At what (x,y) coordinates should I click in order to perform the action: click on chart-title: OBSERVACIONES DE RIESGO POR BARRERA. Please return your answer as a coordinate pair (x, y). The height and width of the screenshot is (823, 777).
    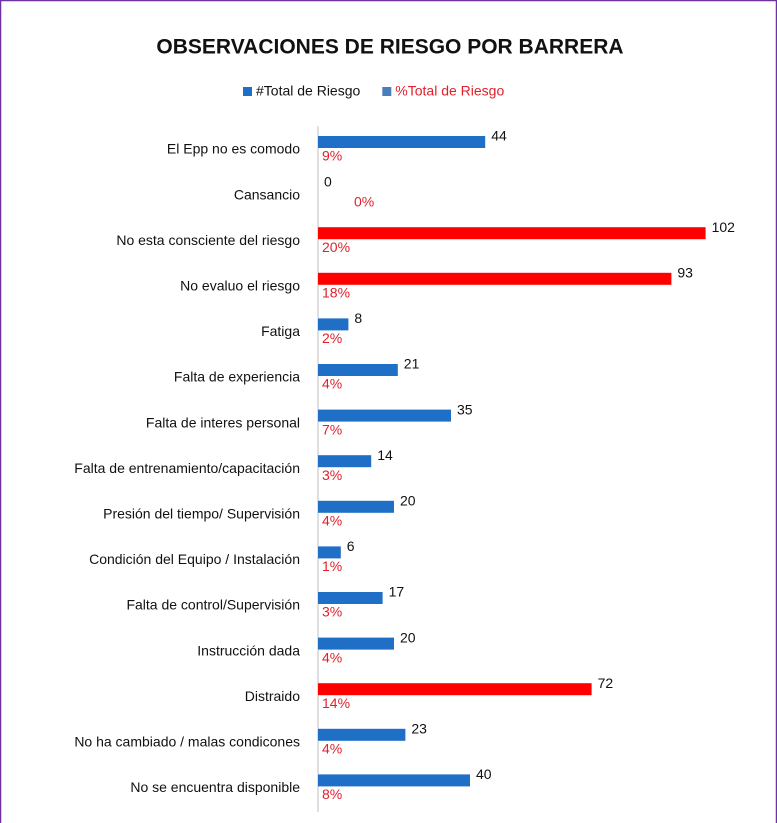
    Looking at the image, I should click on (389, 47).